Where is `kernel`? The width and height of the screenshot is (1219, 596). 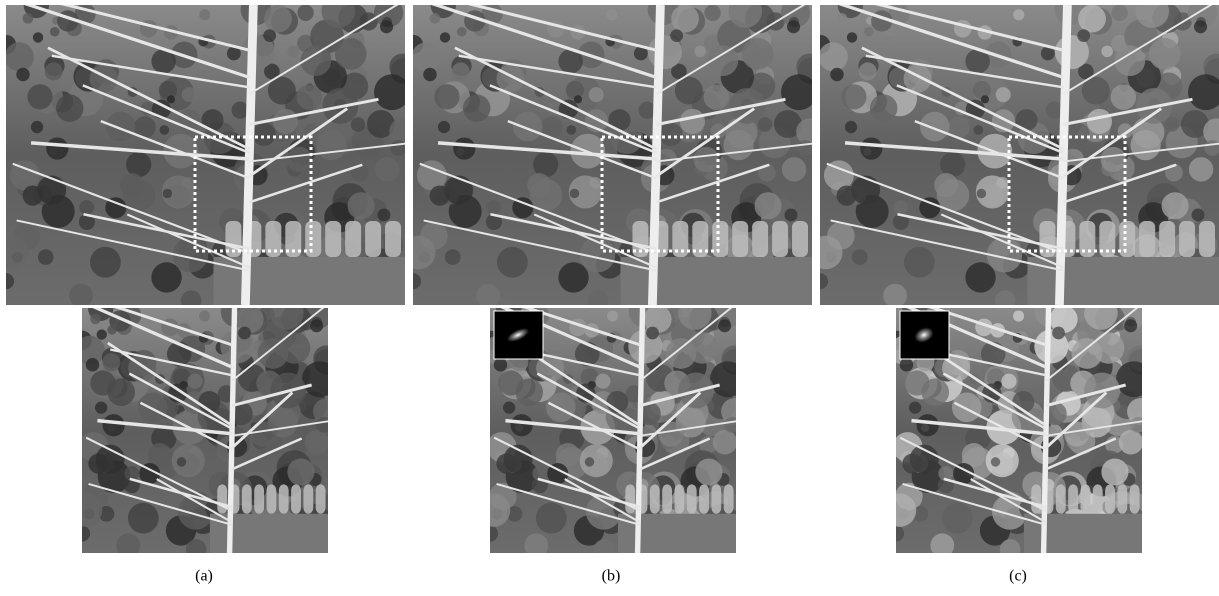
kernel is located at coordinates (924, 335).